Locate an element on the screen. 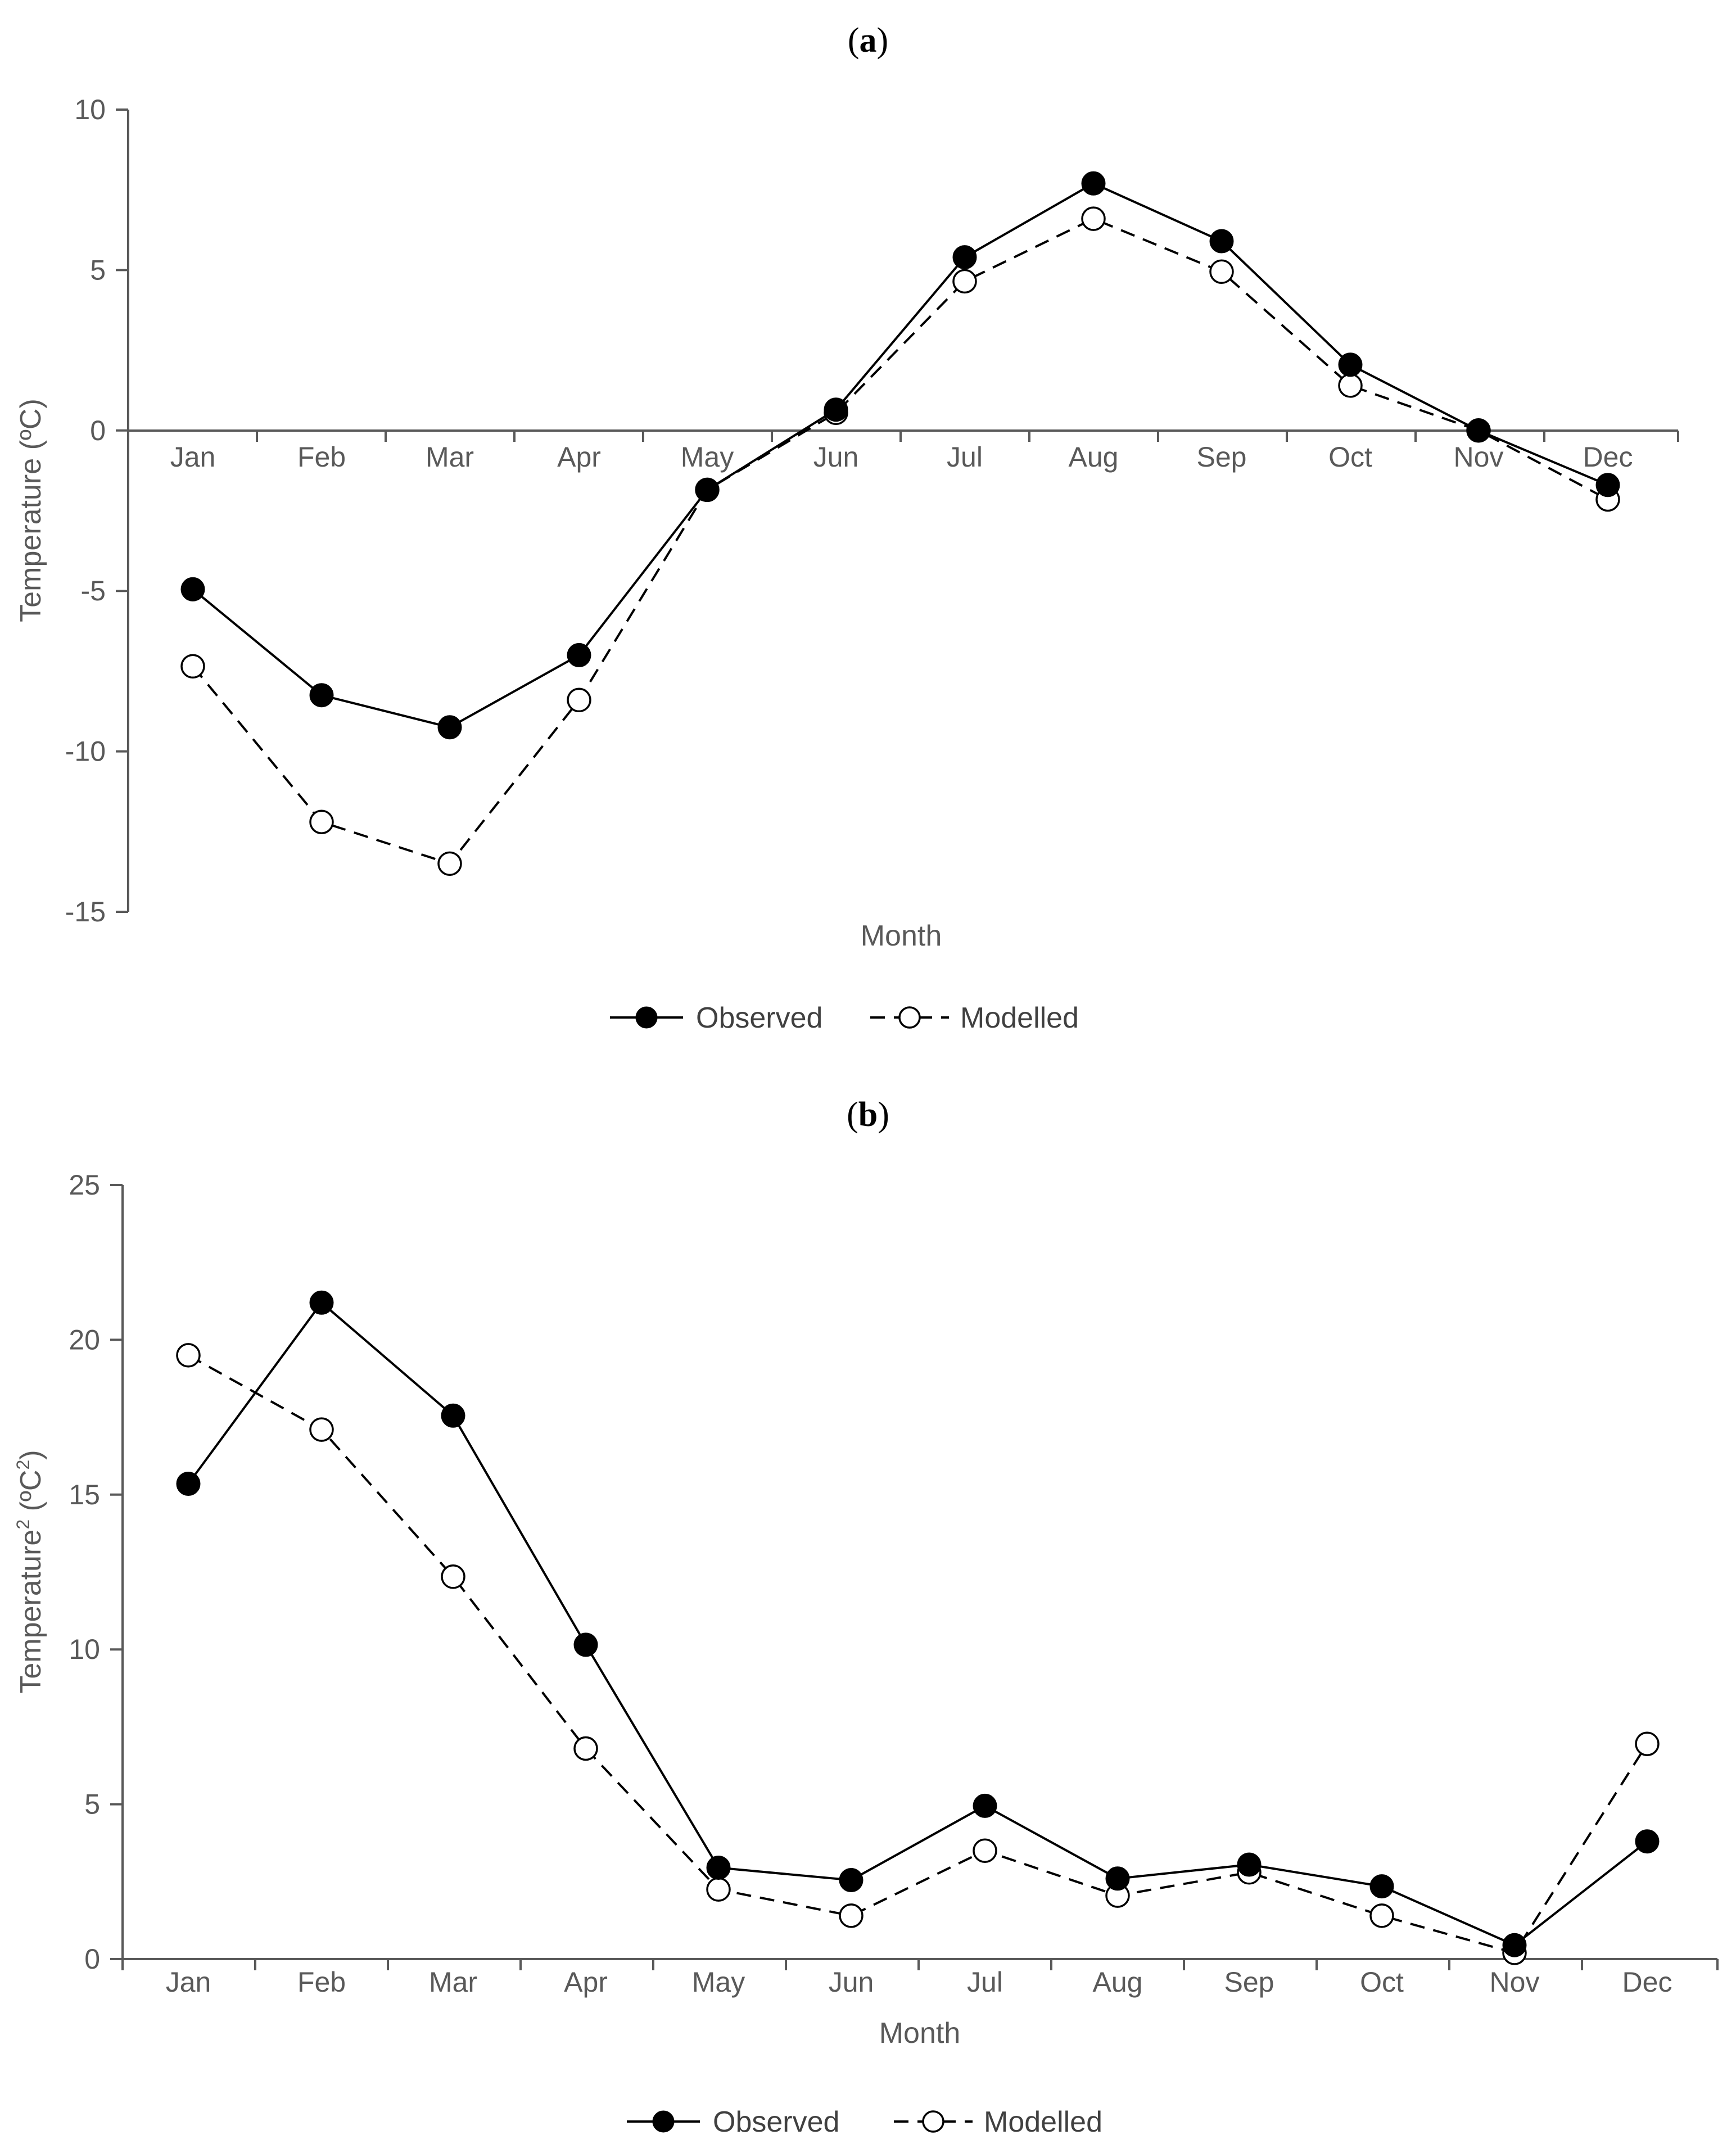 The image size is (1736, 2153). panel-b-x-axis-title: Month is located at coordinates (920, 2033).